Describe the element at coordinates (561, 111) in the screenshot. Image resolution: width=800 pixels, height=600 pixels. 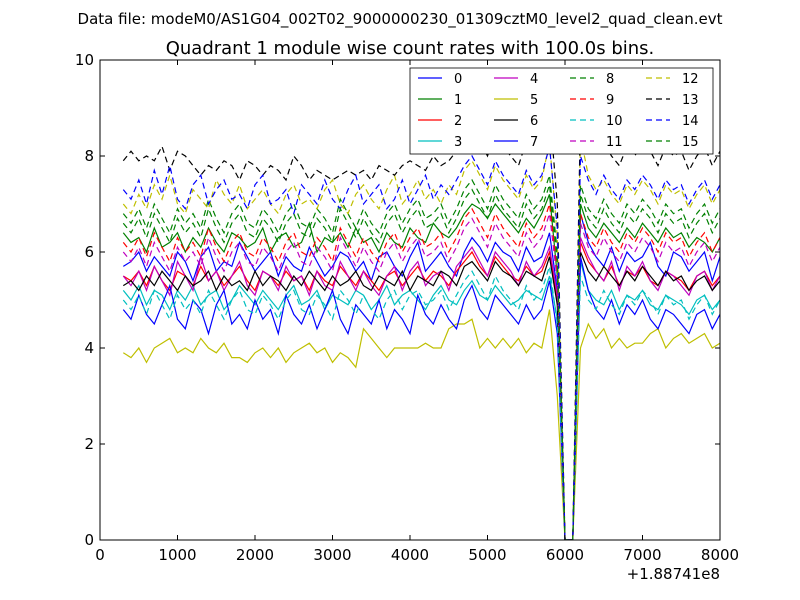
I see `legend-box` at that location.